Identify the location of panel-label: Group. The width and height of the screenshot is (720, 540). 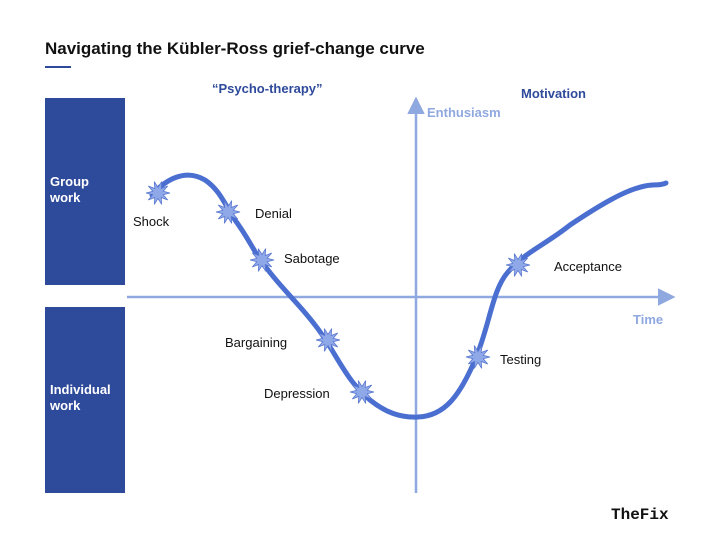
(69, 181).